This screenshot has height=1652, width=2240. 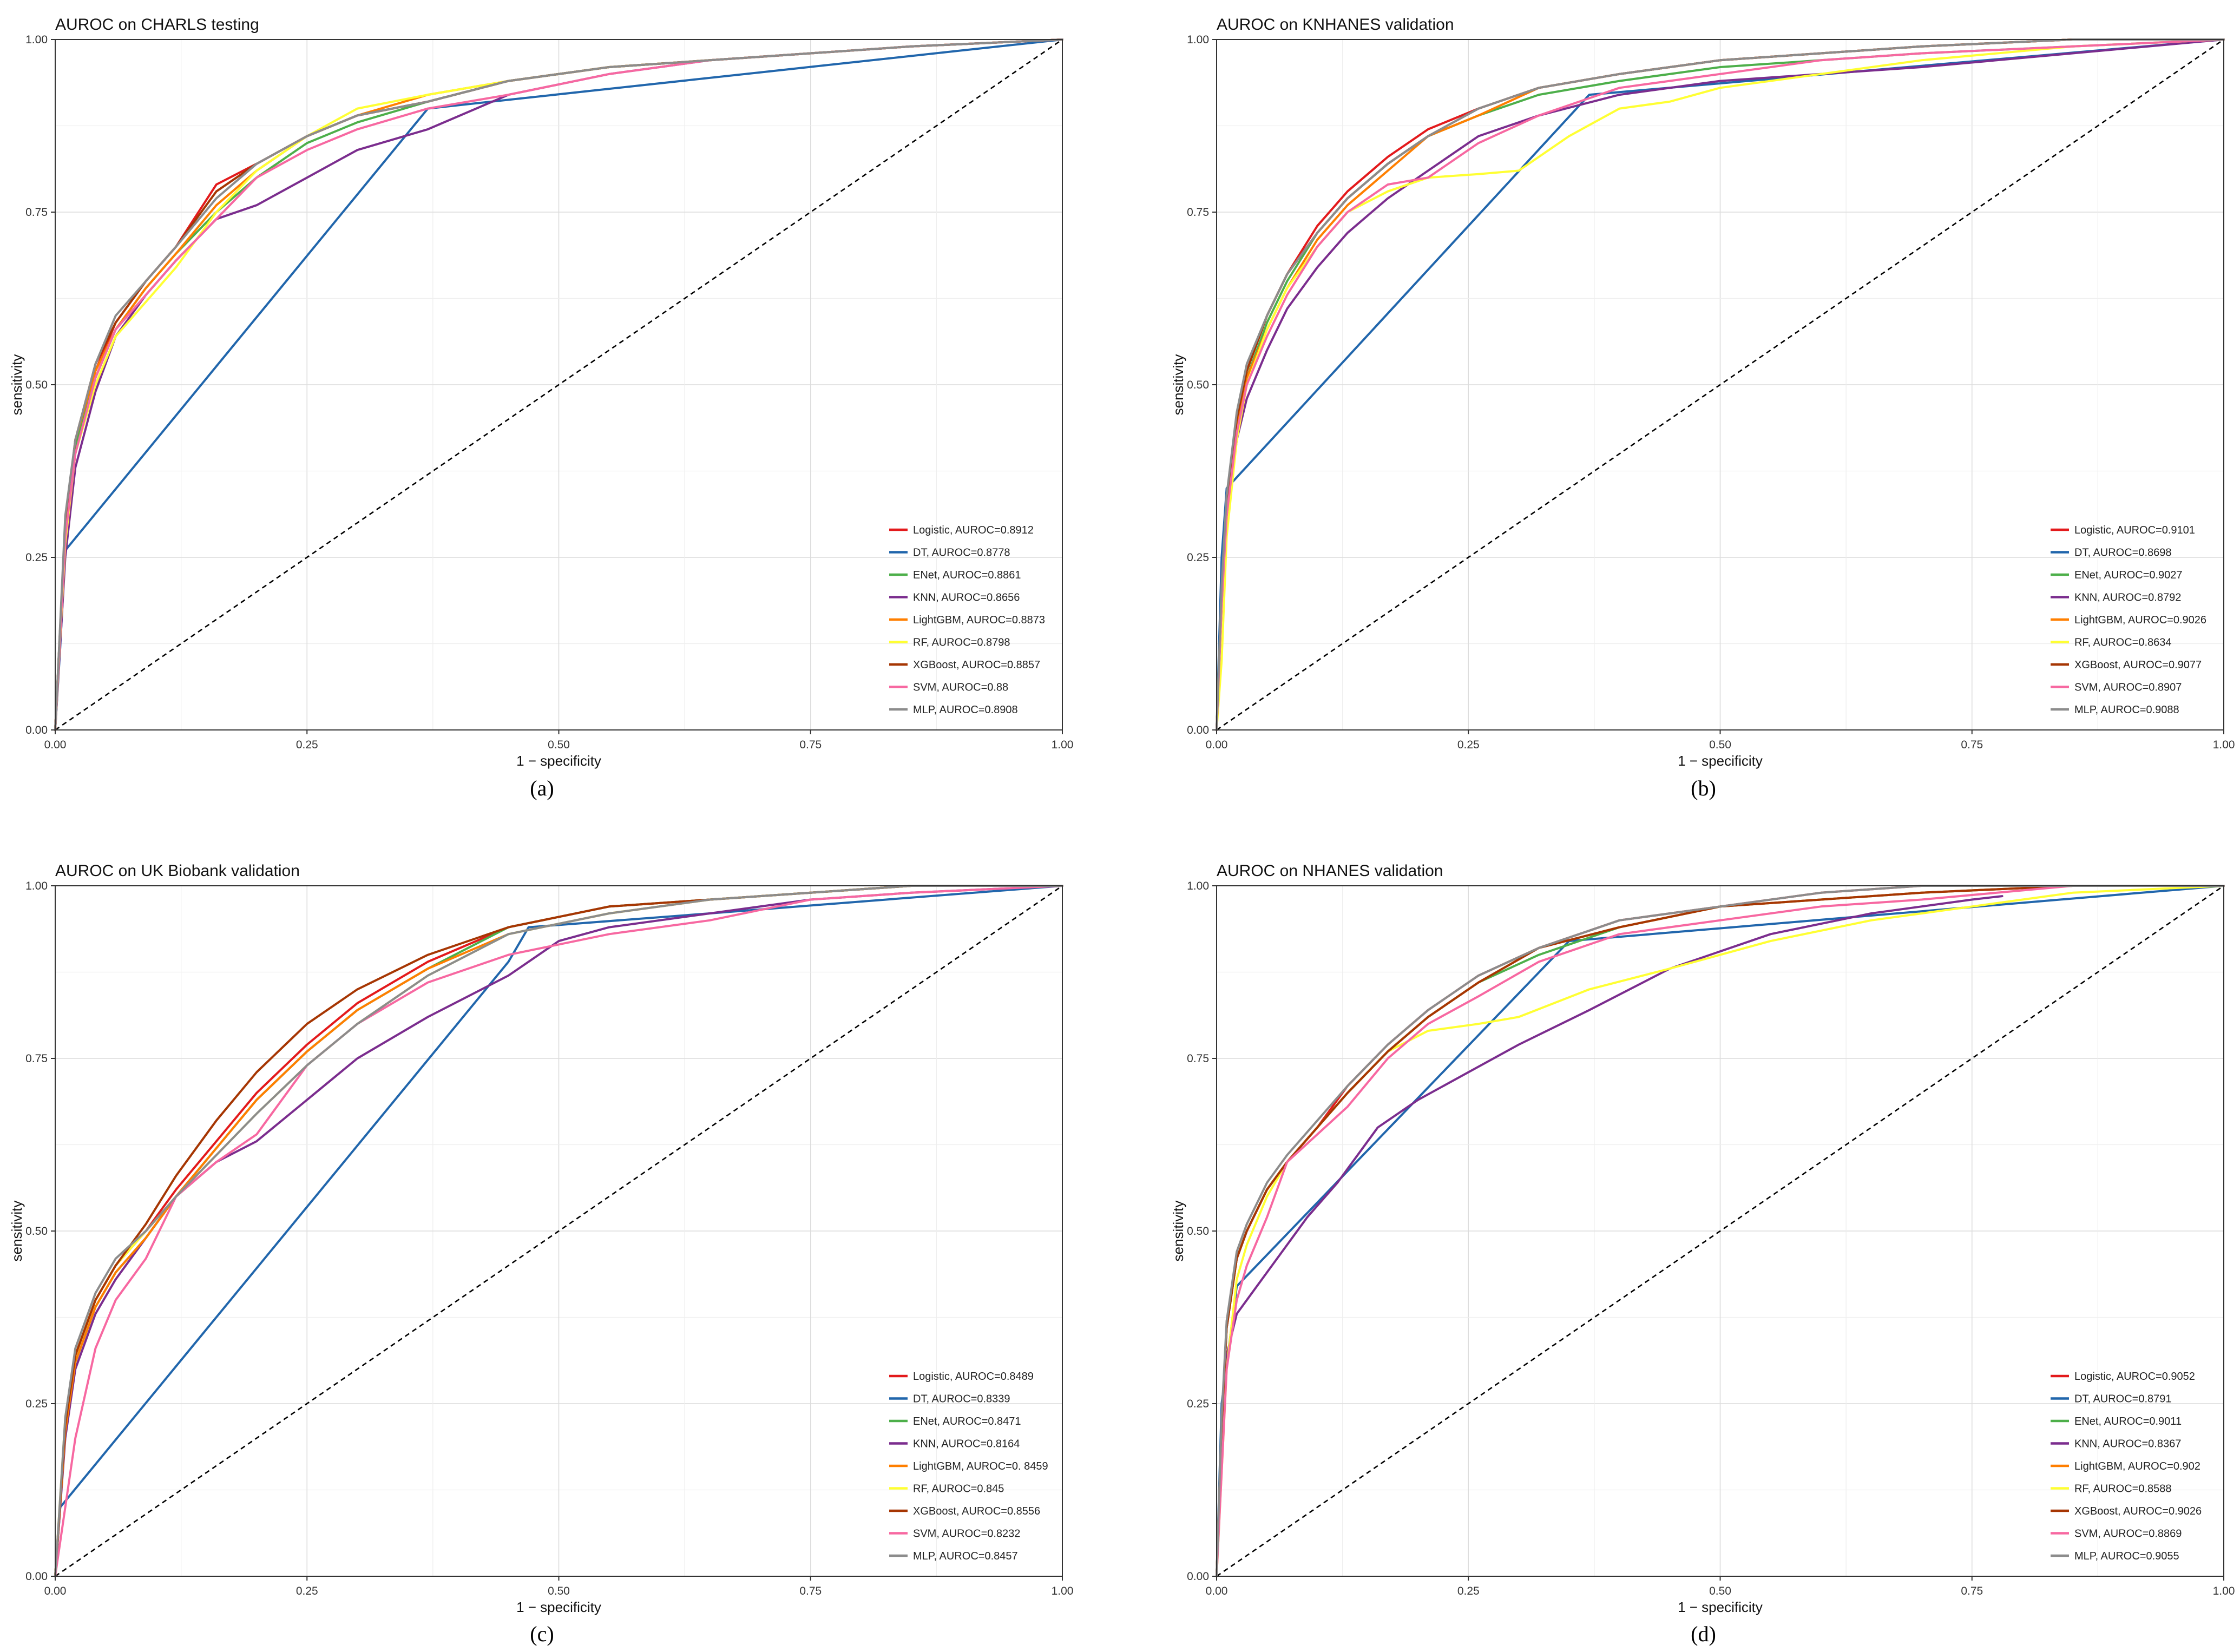 What do you see at coordinates (980, 1466) in the screenshot?
I see `legend-label: LightGBM, AUROC=0. 8459` at bounding box center [980, 1466].